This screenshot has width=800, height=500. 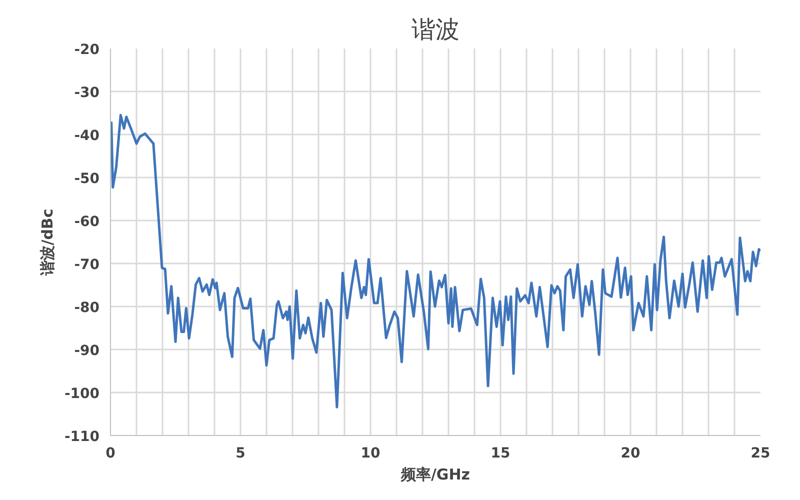 I want to click on x-tick-label: 15, so click(x=500, y=454).